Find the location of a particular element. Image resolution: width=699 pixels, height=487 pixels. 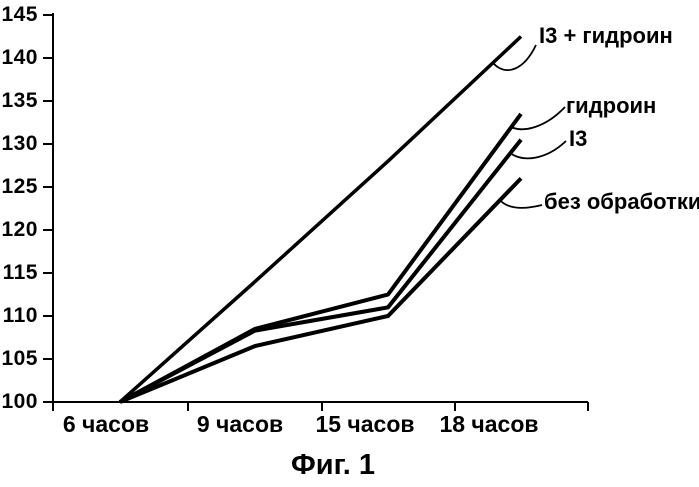

x-axis-ticks is located at coordinates (388, 406).